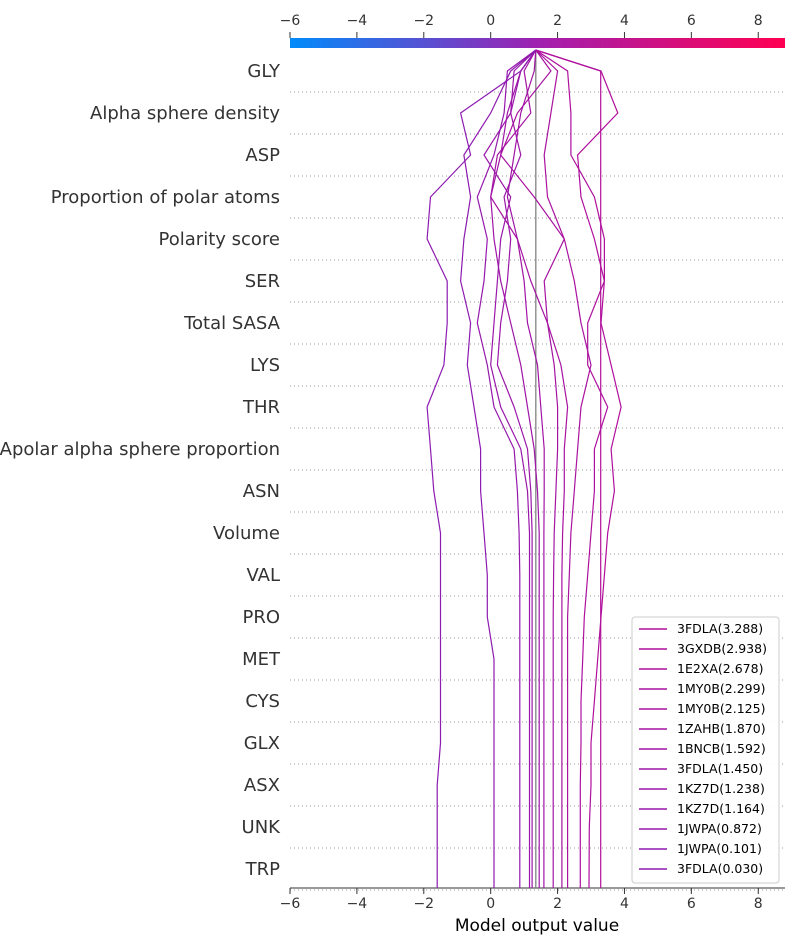 The width and height of the screenshot is (800, 950). What do you see at coordinates (721, 728) in the screenshot?
I see `legend-entry: 1ZAHB(1.870)` at bounding box center [721, 728].